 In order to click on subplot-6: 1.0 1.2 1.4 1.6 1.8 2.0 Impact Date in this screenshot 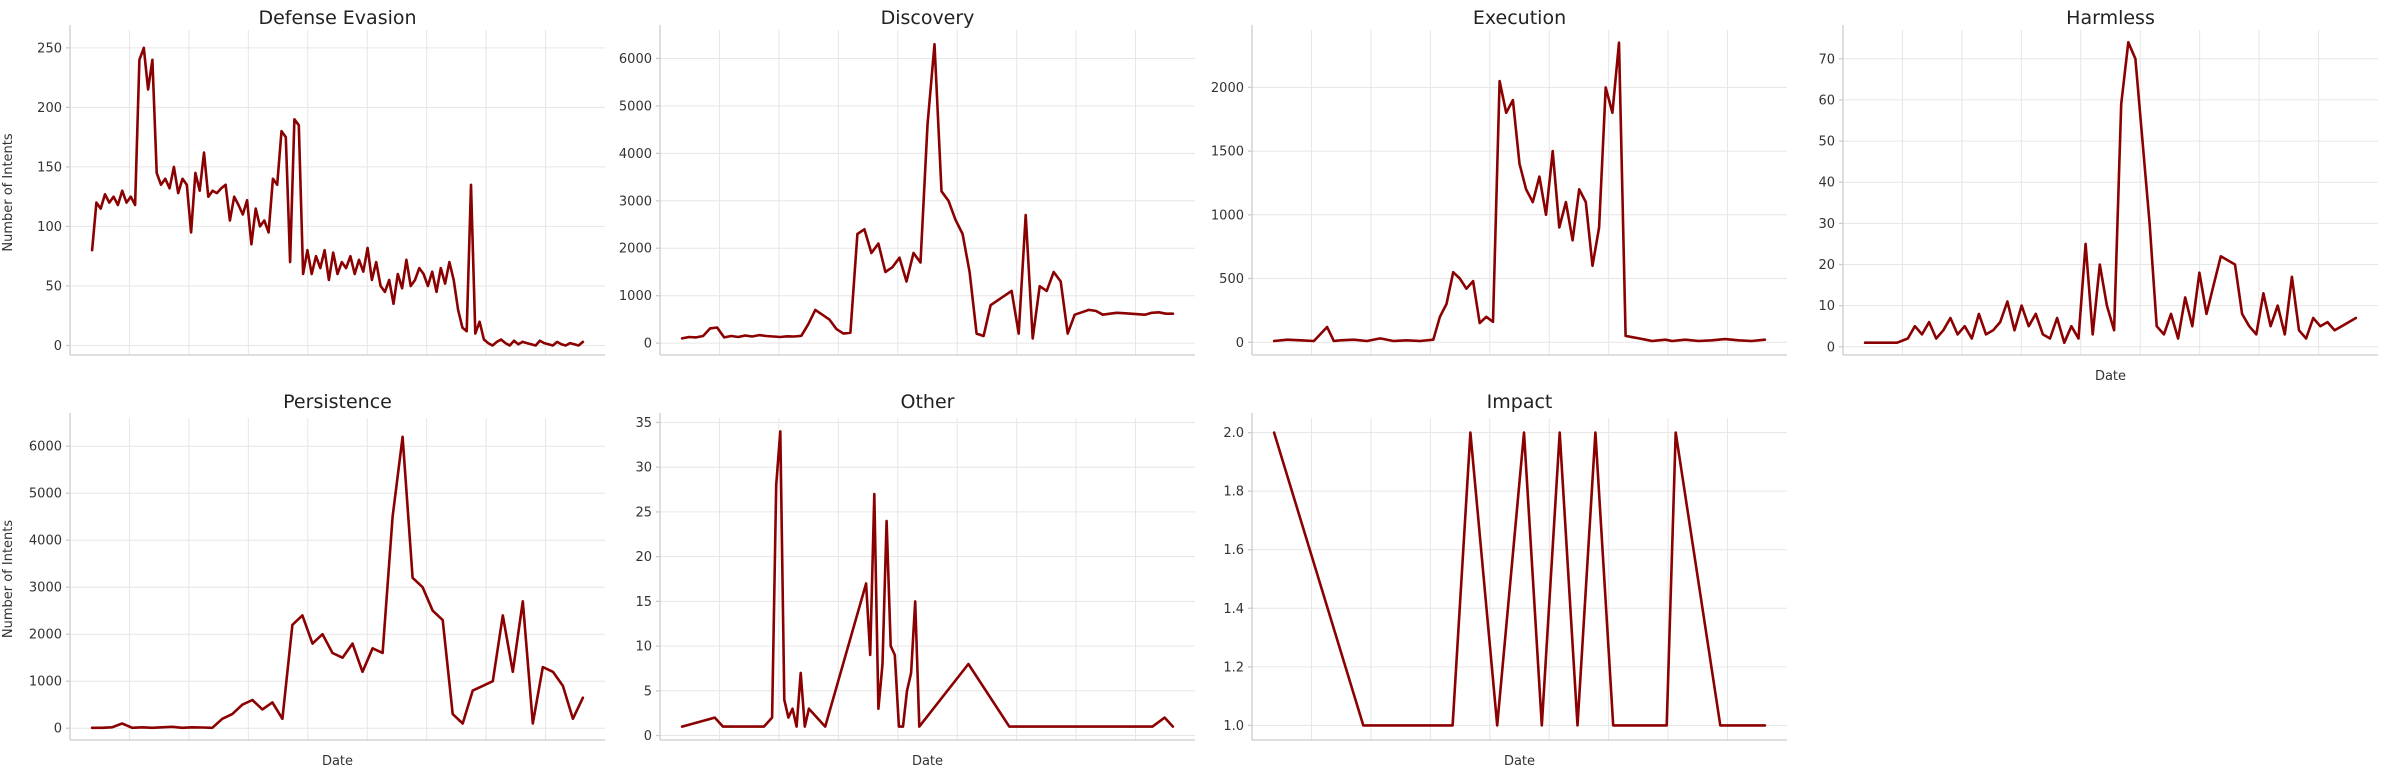, I will do `click(1505, 580)`.